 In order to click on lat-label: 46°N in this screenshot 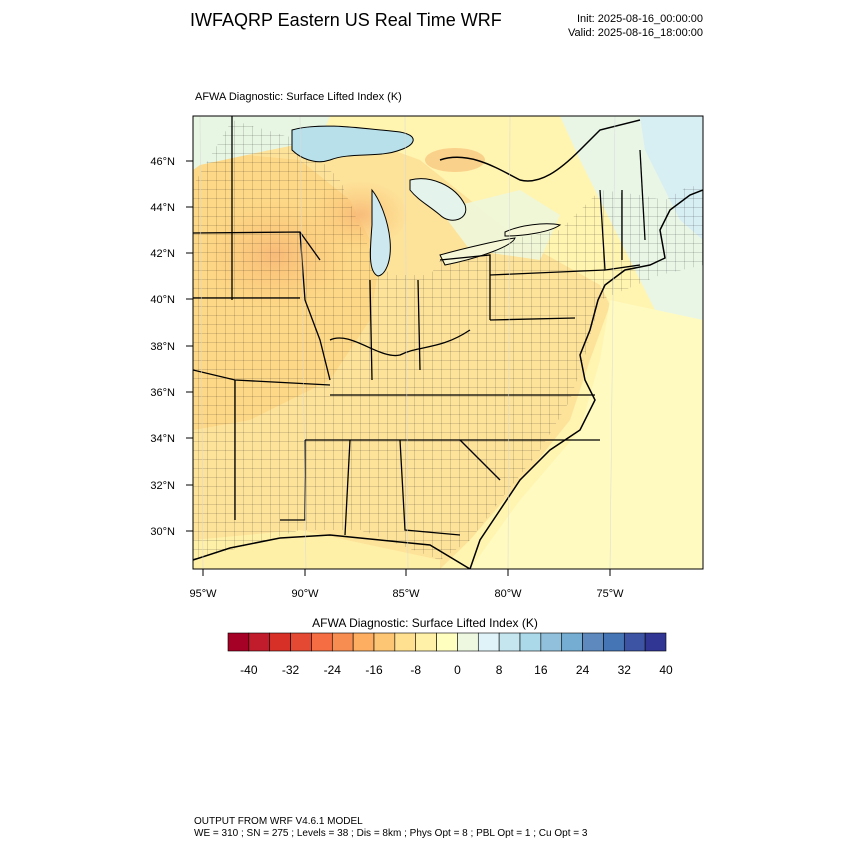, I will do `click(162, 162)`.